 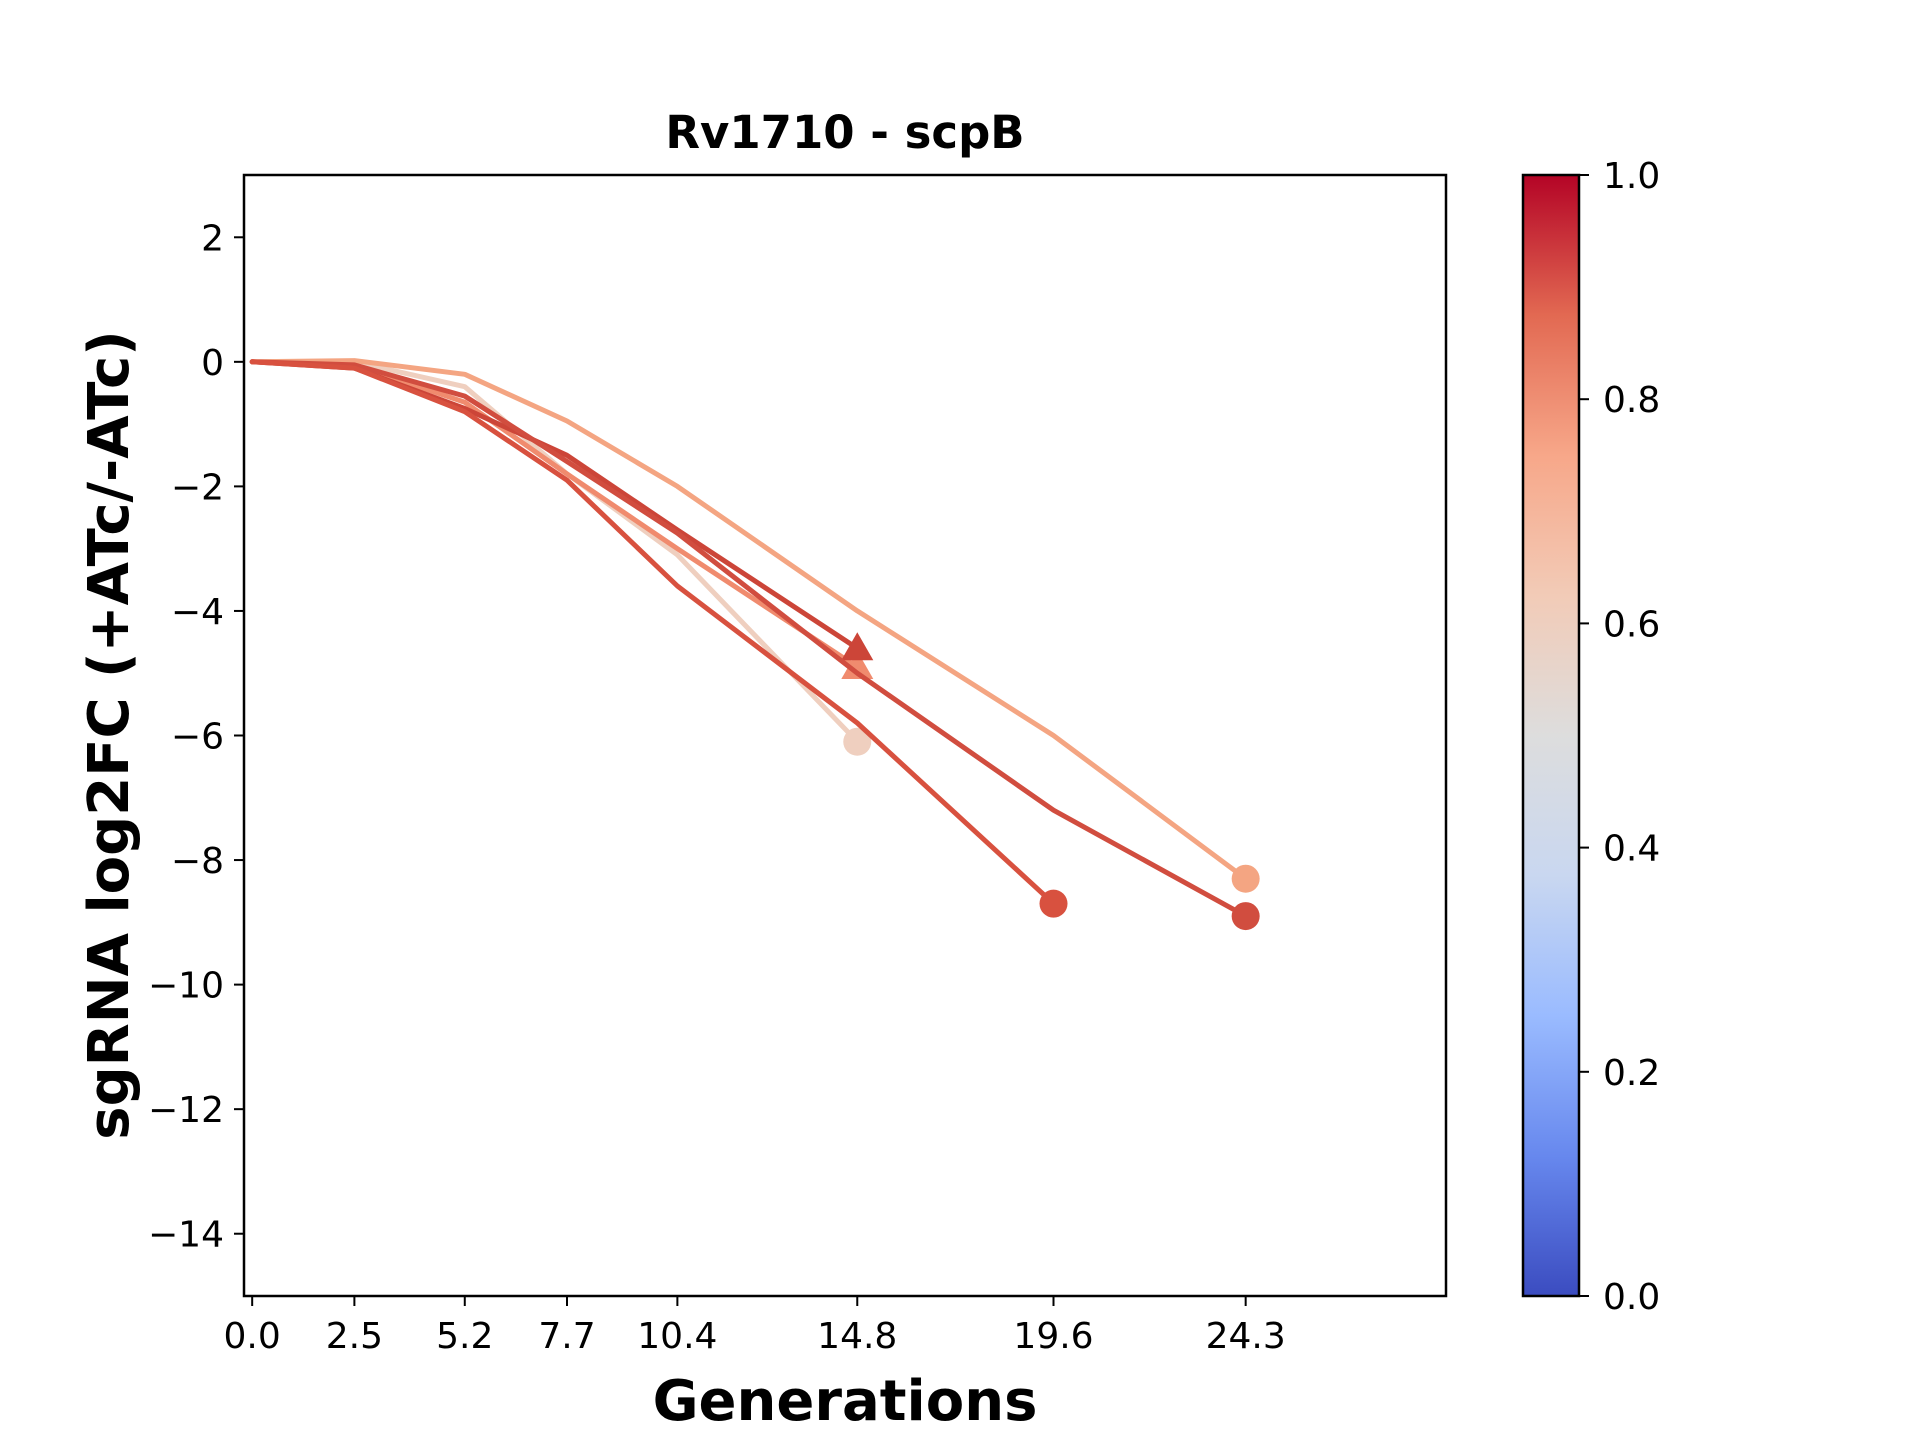 I want to click on x-tick-label: 7.7, so click(x=566, y=1336).